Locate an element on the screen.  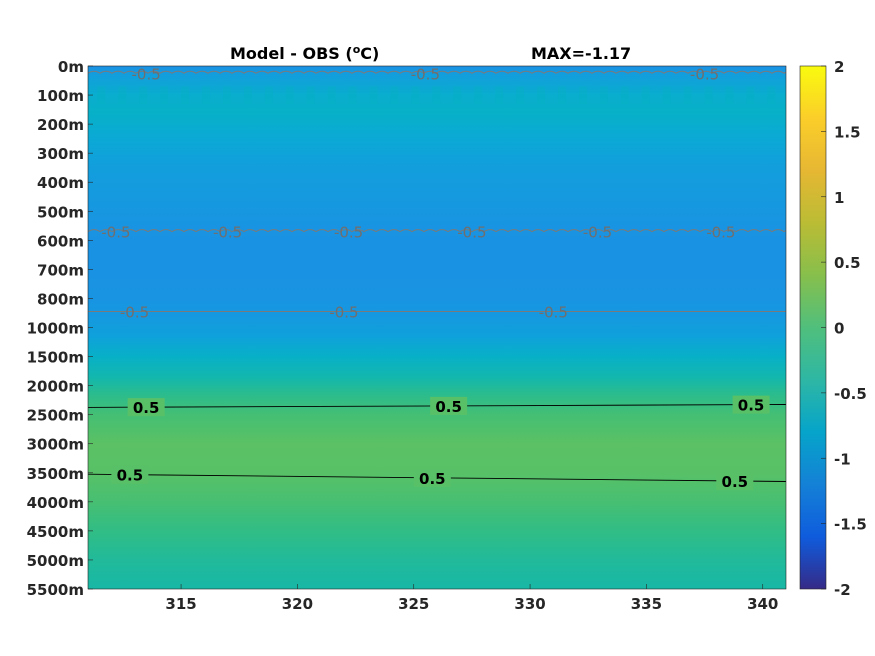
y-tick-label: 200m is located at coordinates (60, 125).